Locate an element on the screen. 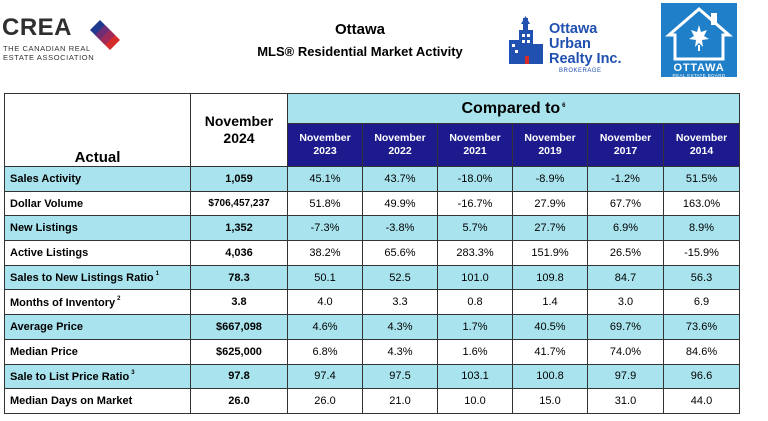  crea-wordmark: CREA is located at coordinates (37, 27).